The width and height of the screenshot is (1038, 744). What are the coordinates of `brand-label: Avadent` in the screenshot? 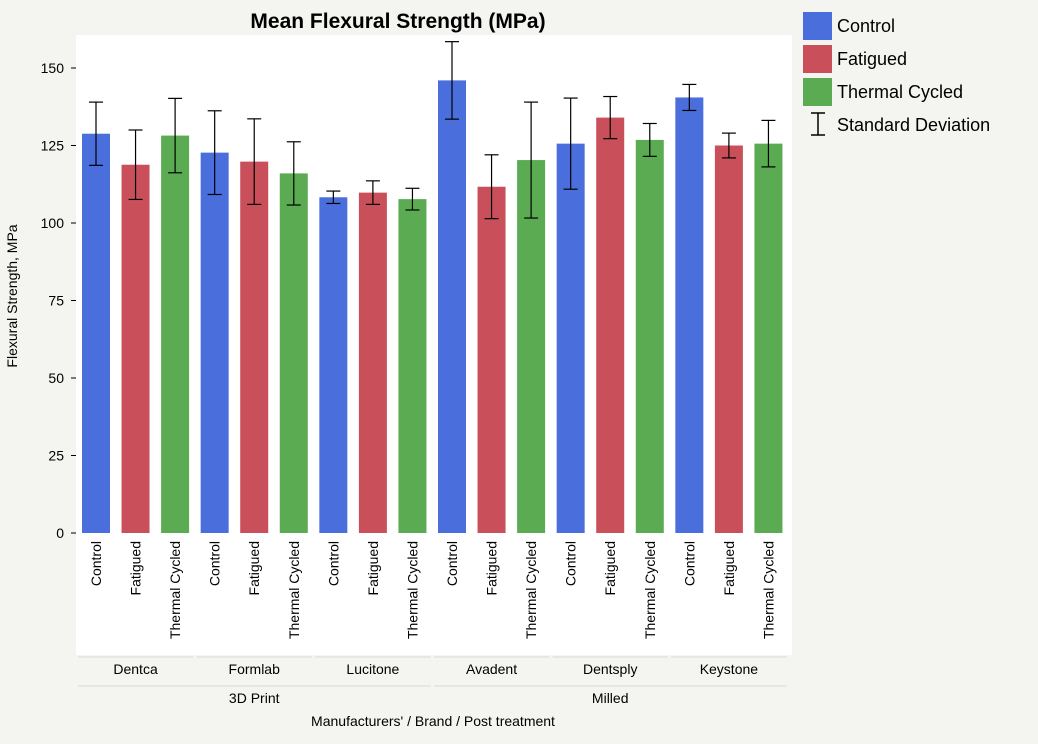 It's located at (491, 669).